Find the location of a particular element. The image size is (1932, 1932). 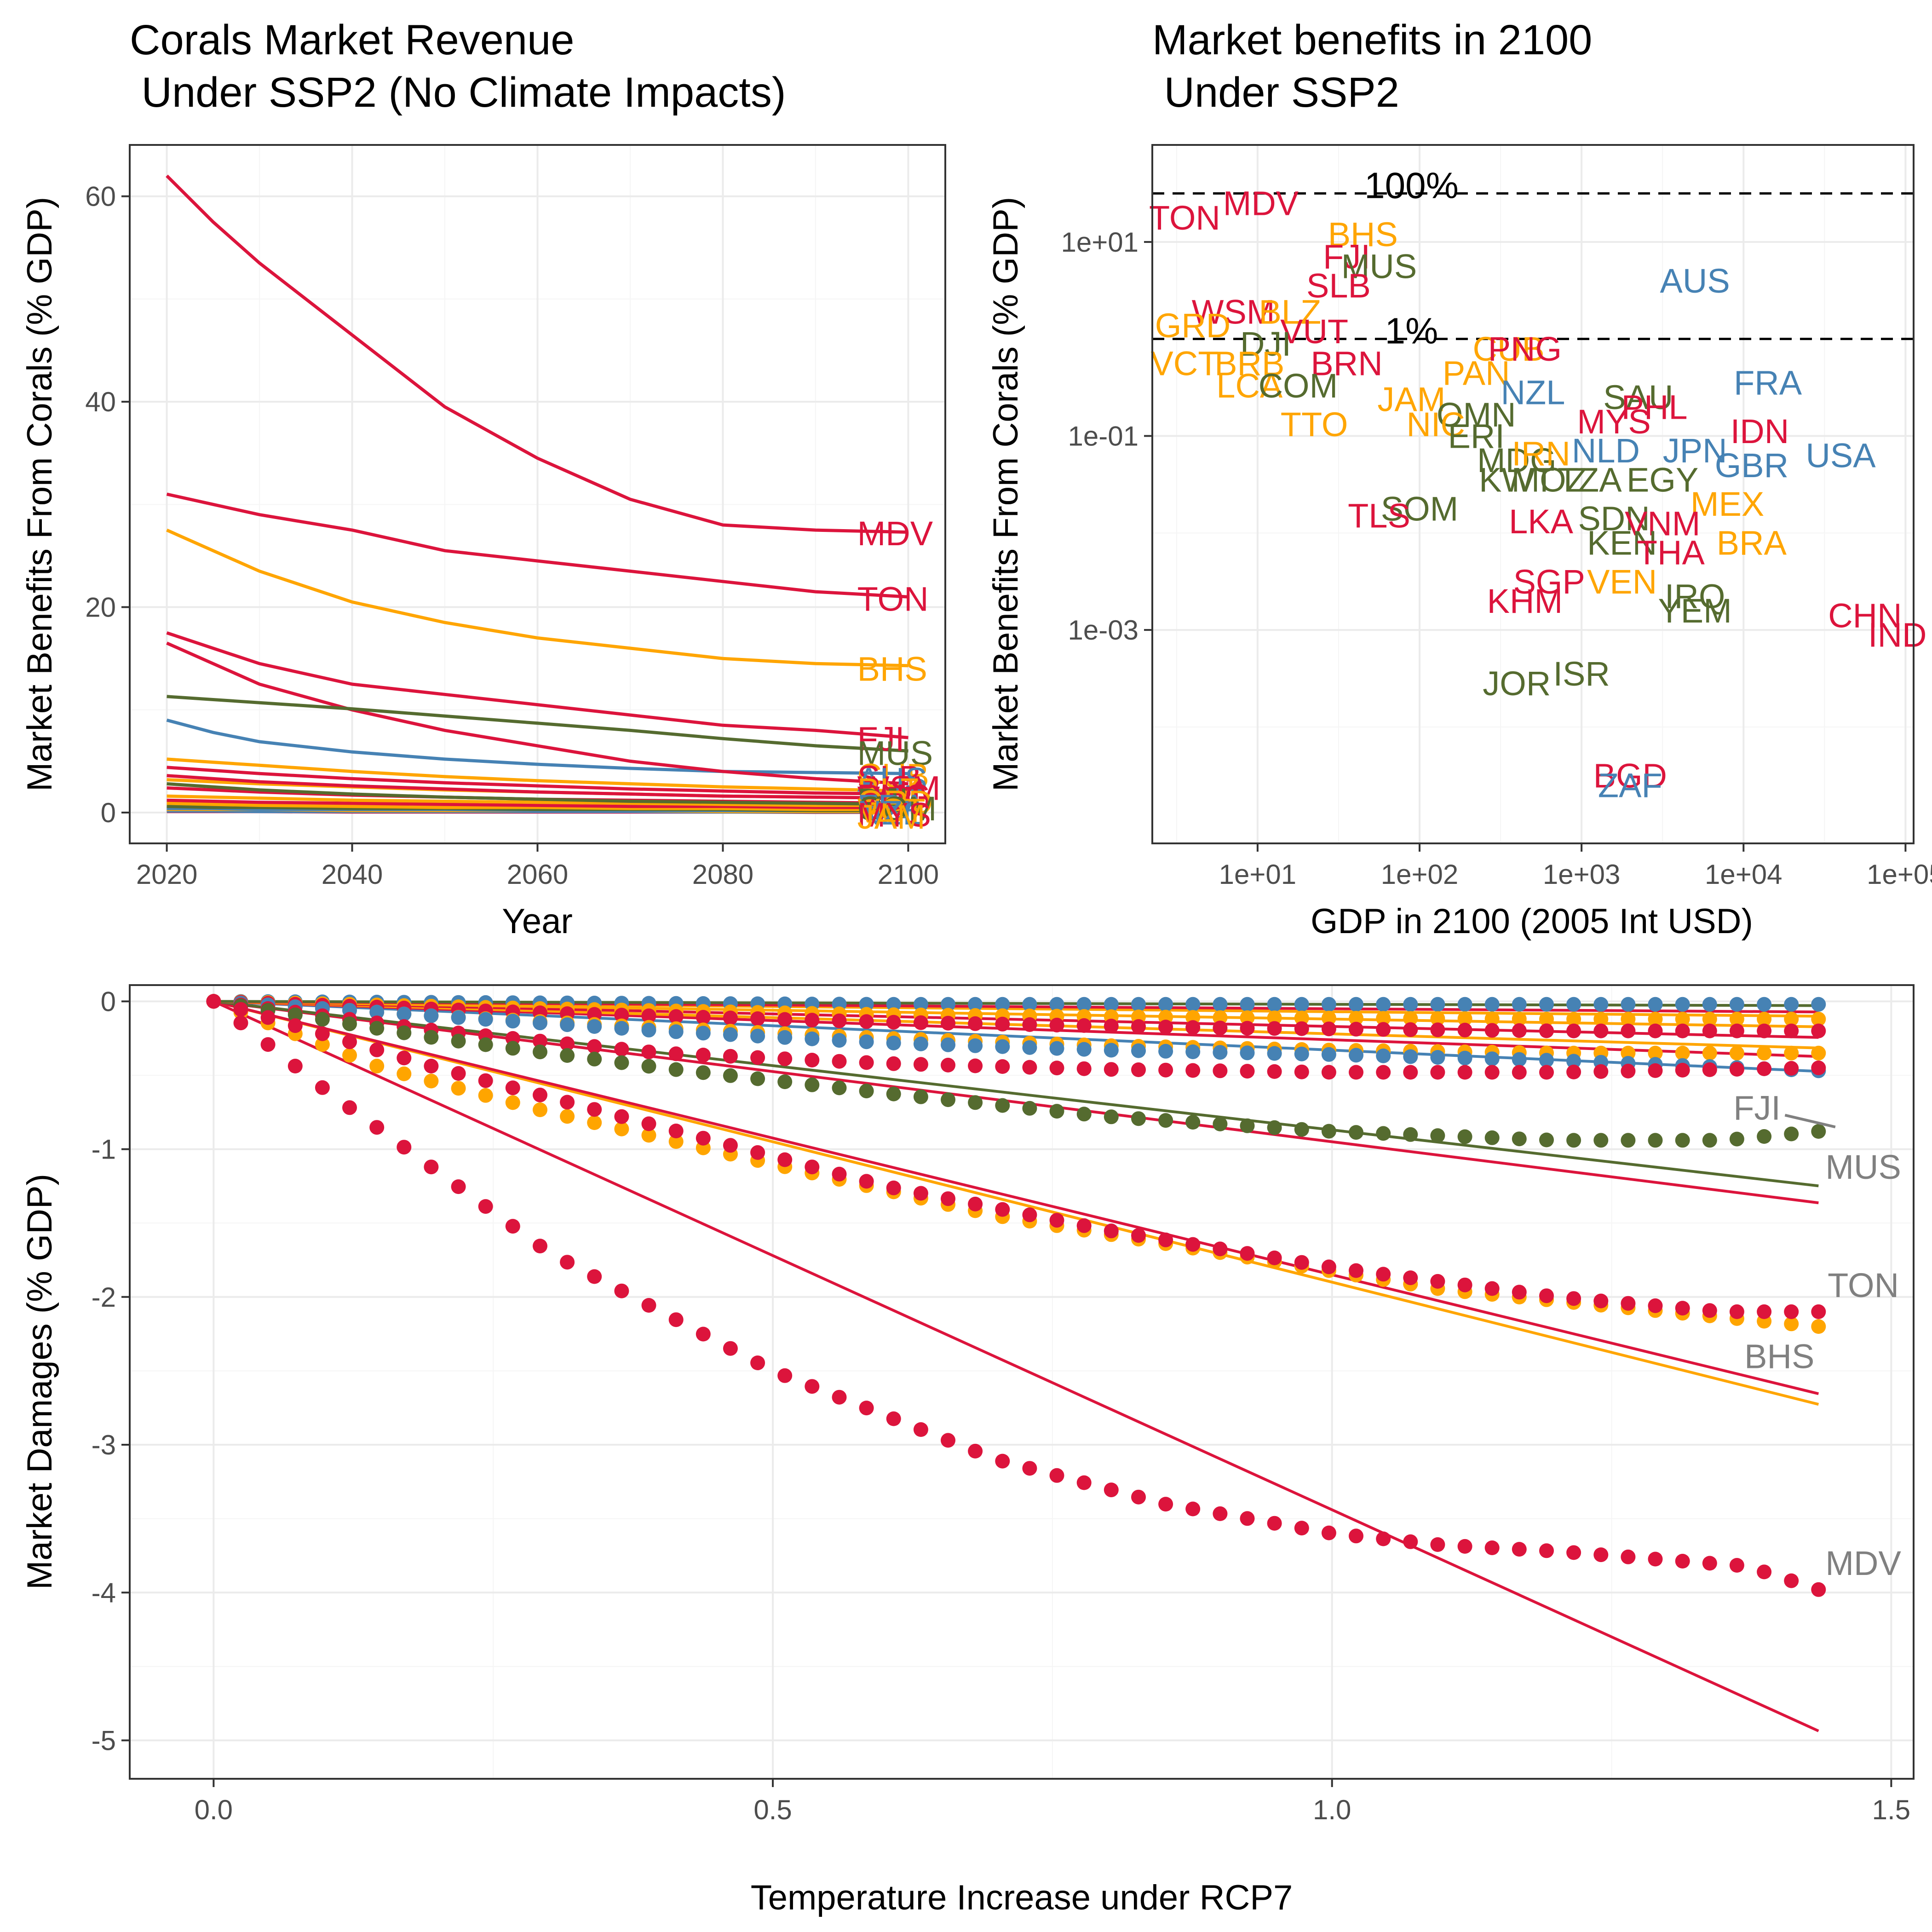

end-label: GRD is located at coordinates (895, 803).